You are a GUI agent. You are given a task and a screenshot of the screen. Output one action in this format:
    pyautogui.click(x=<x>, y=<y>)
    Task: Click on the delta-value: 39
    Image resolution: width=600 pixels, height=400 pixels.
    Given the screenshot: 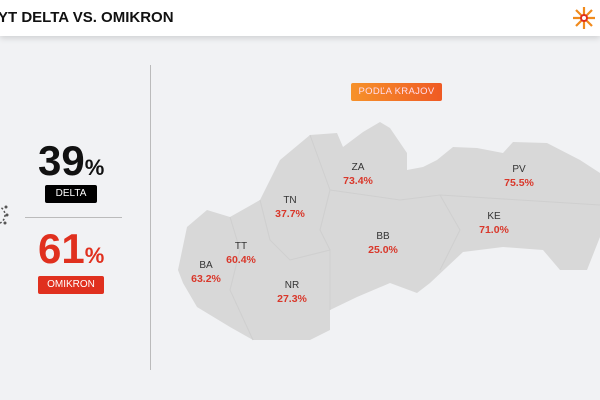 What is the action you would take?
    pyautogui.click(x=61, y=160)
    